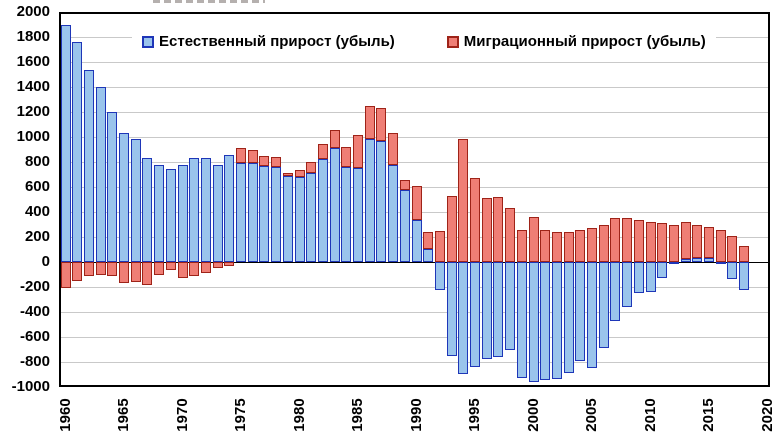 Image resolution: width=779 pixels, height=446 pixels. I want to click on bar-natural-1985, so click(358, 215).